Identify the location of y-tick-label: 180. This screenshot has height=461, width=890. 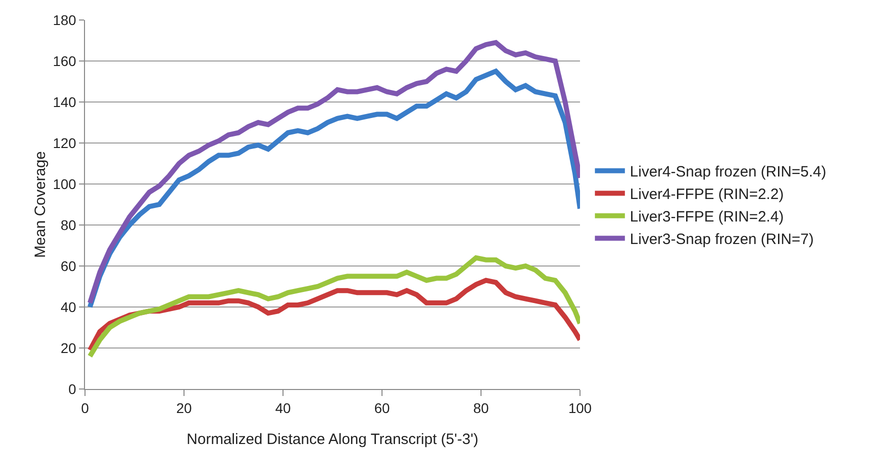
(64, 20).